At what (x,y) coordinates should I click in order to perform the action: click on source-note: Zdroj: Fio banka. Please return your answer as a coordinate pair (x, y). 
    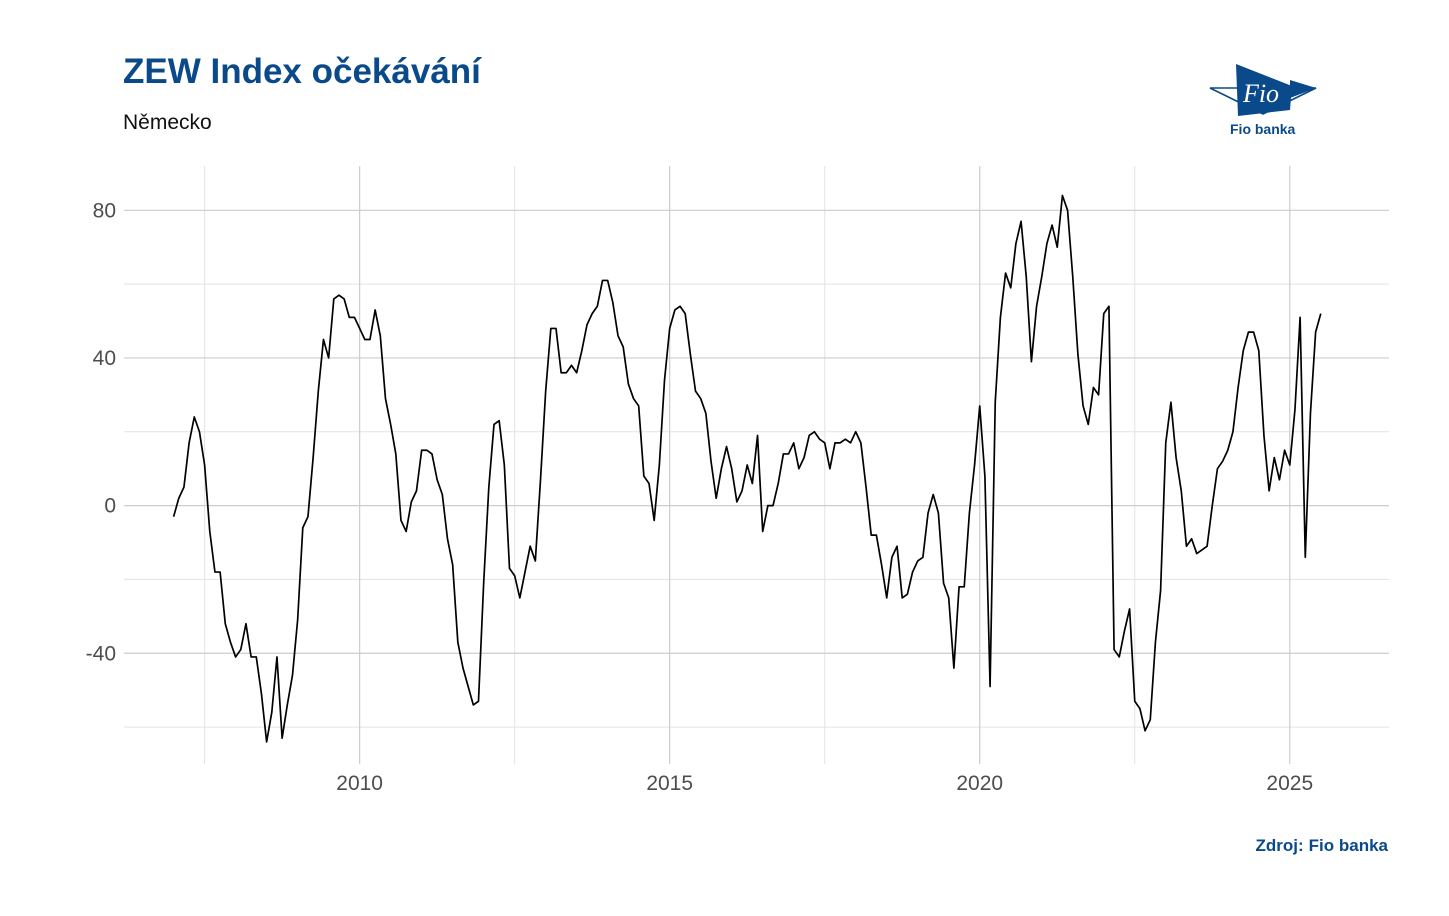
    Looking at the image, I should click on (1321, 846).